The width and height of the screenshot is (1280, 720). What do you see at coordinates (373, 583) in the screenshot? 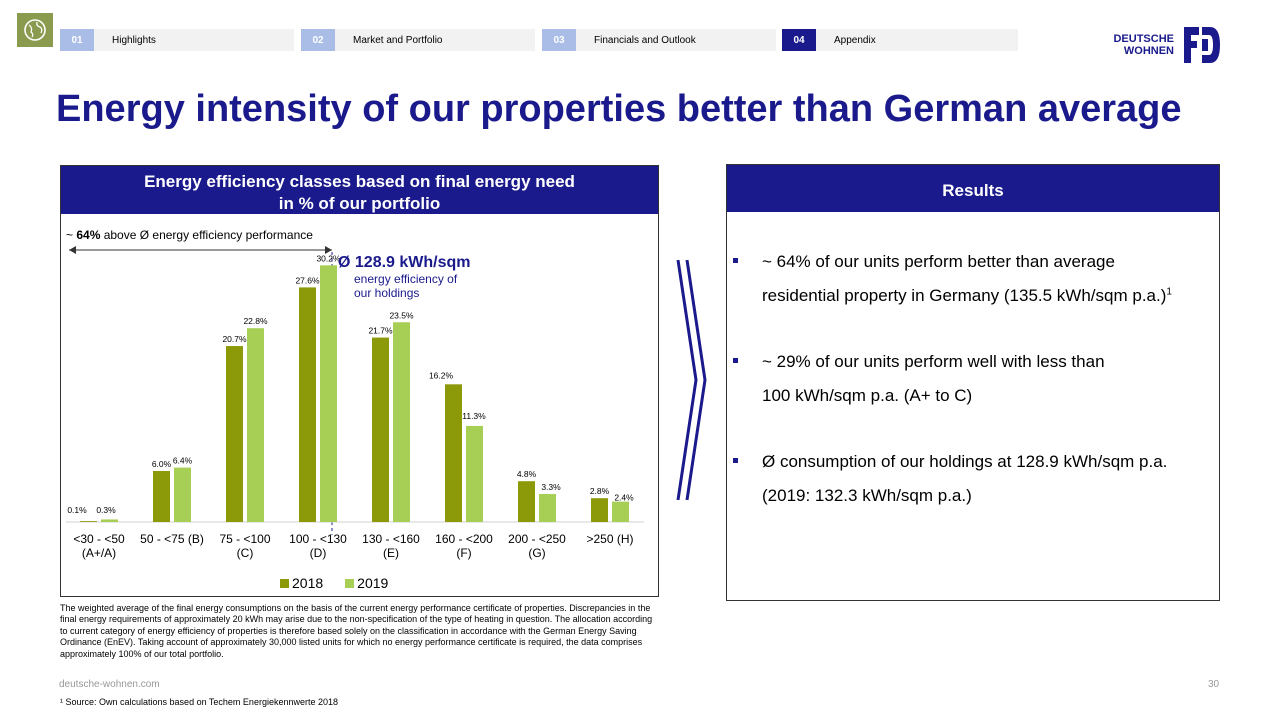
I see `legend-label-2019: 2019` at bounding box center [373, 583].